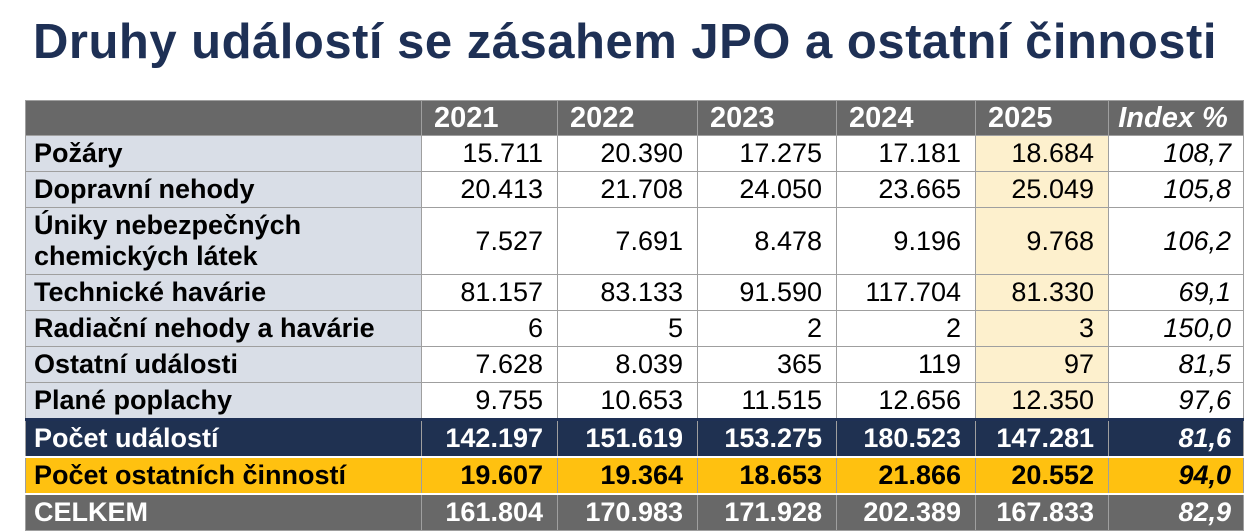  I want to click on column-header-2024: 2024, so click(906, 118).